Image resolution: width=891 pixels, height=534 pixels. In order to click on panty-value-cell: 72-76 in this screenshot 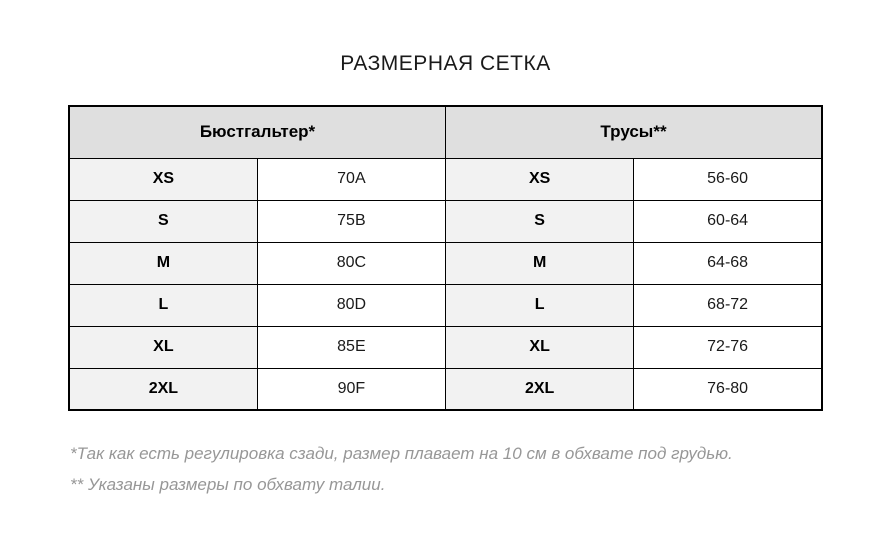, I will do `click(728, 347)`.